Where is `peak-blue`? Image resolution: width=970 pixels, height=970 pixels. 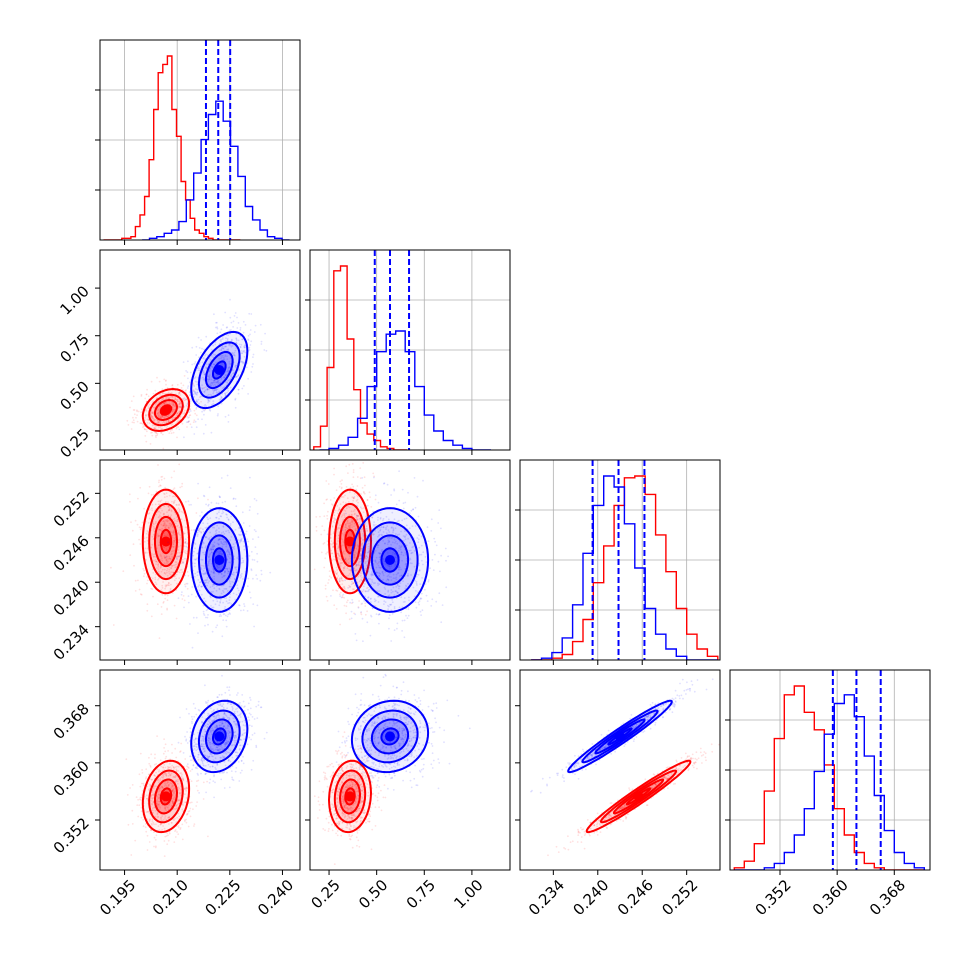 peak-blue is located at coordinates (390, 560).